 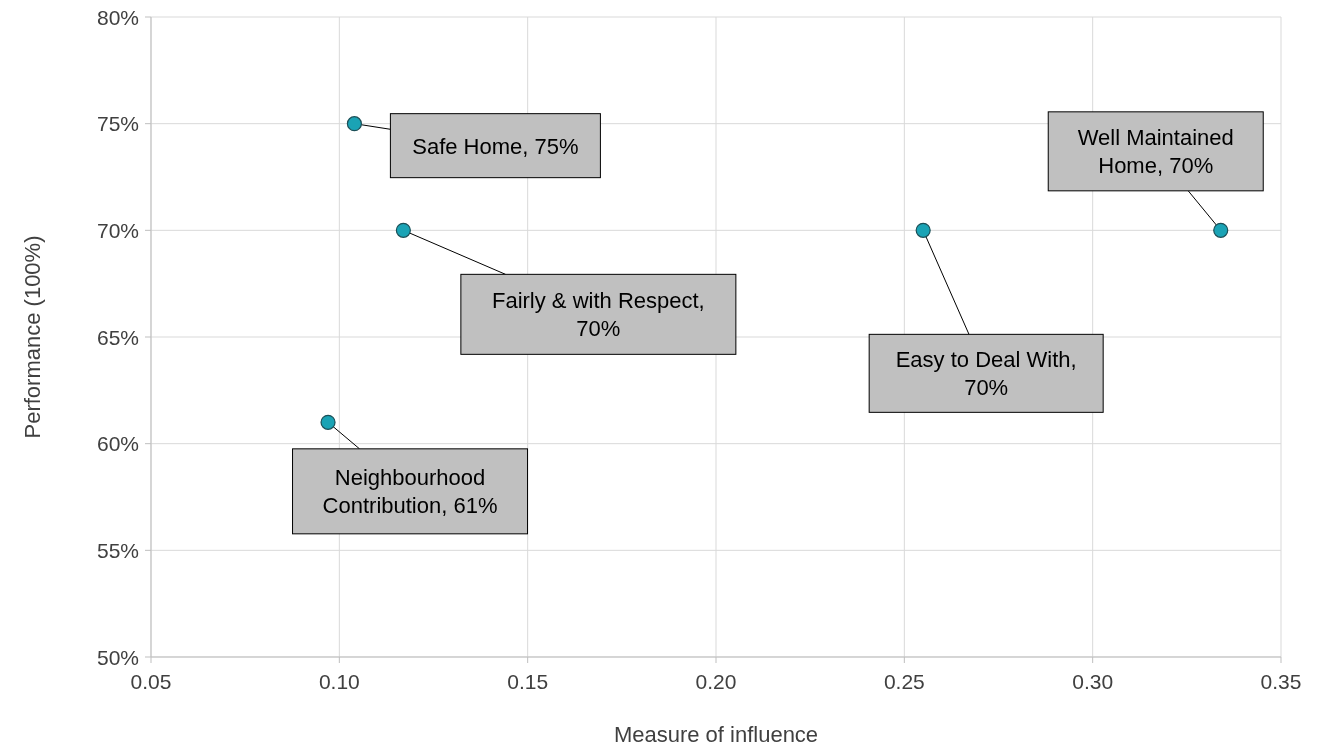 I want to click on y-tick-label: 75%, so click(x=117, y=124).